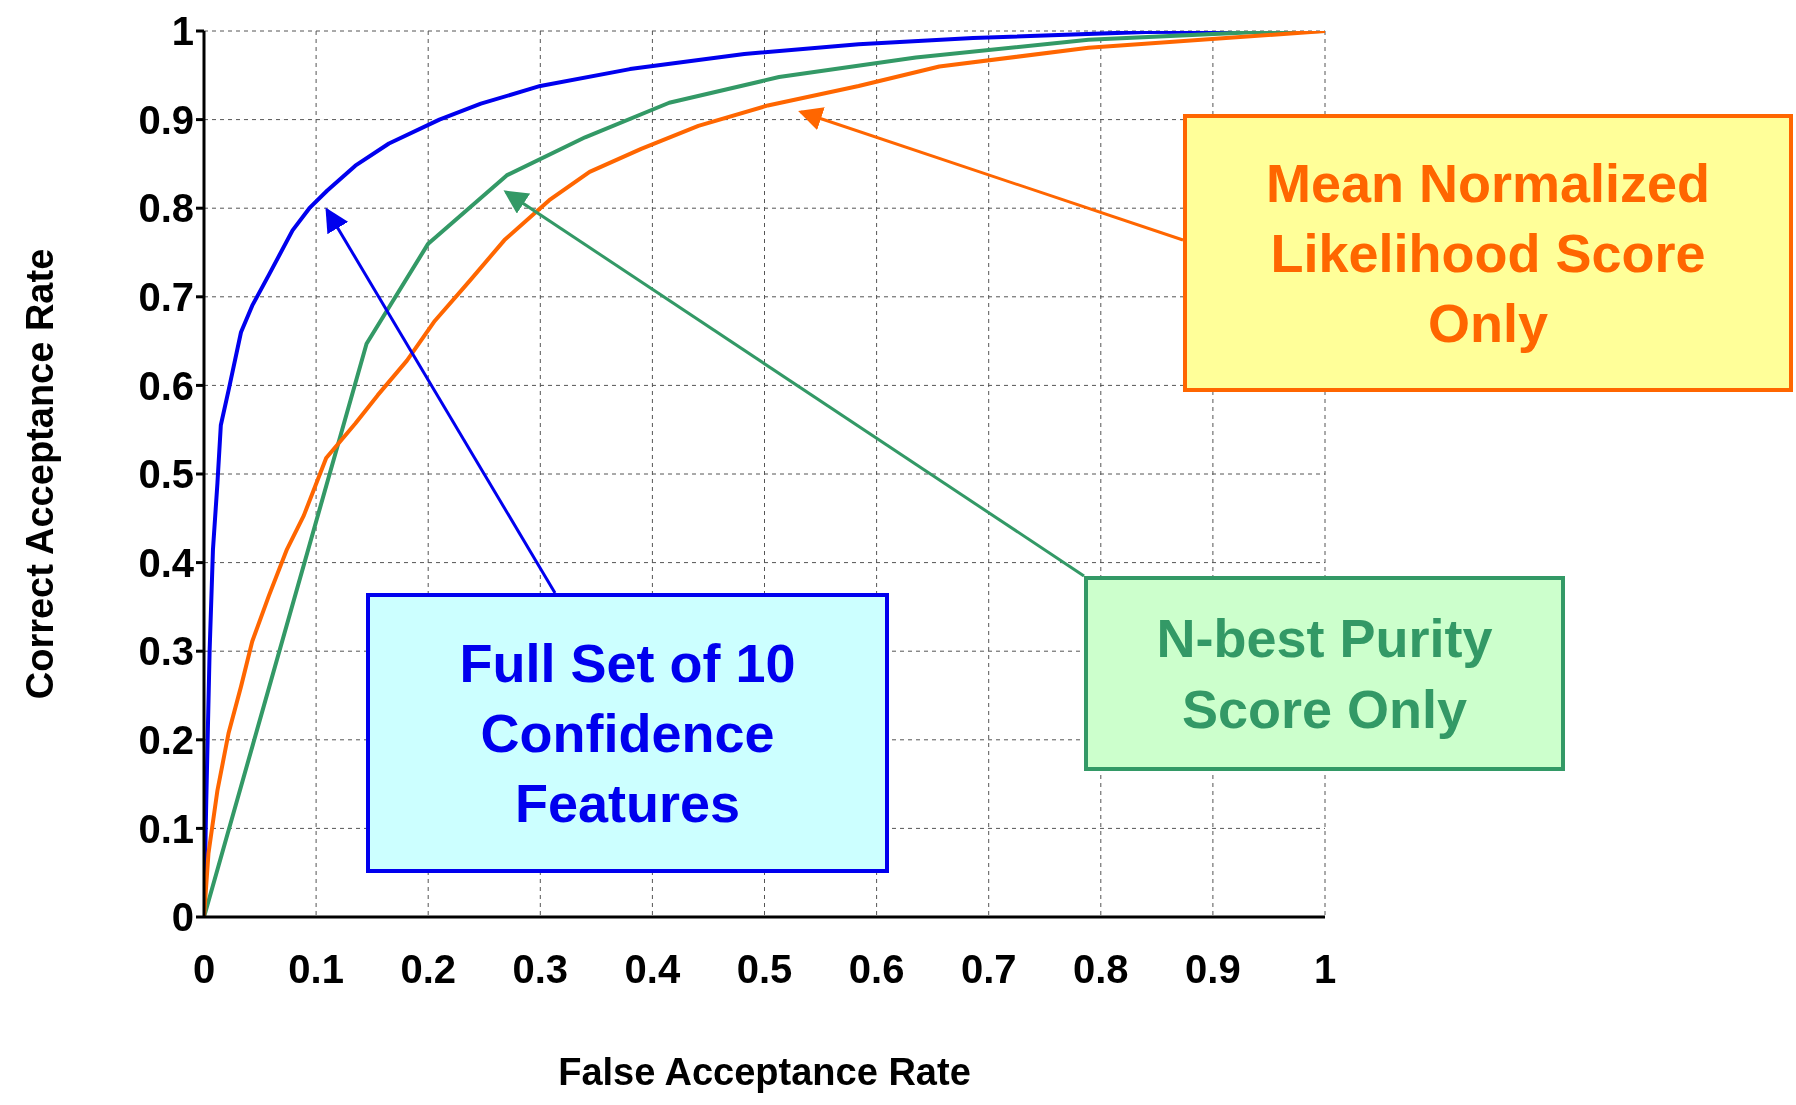  What do you see at coordinates (166, 297) in the screenshot?
I see `y-tick-label: 0.7` at bounding box center [166, 297].